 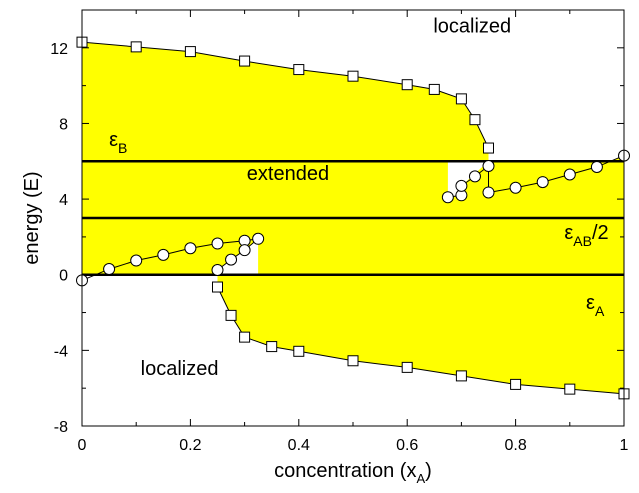 What do you see at coordinates (288, 174) in the screenshot?
I see `region-label-1: extended` at bounding box center [288, 174].